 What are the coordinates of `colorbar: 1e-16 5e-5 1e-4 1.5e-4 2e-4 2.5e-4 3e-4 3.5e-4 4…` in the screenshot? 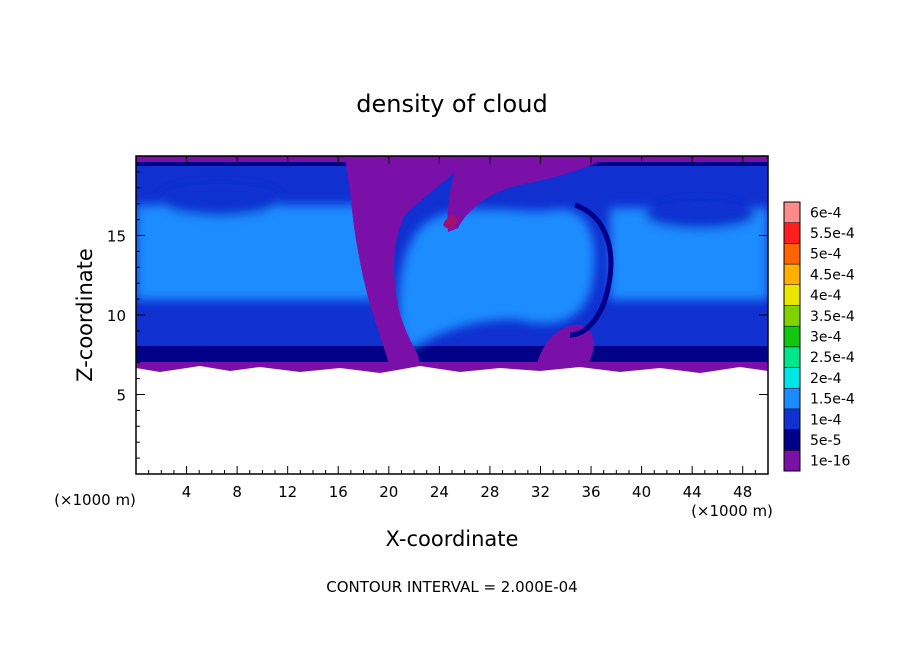 It's located at (819, 336).